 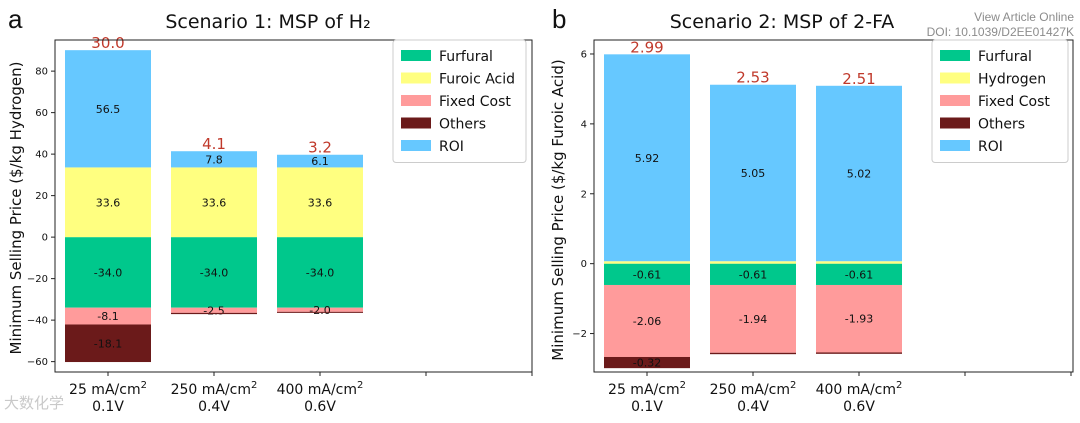 What do you see at coordinates (37, 321) in the screenshot?
I see `y-tick-label-a: −40` at bounding box center [37, 321].